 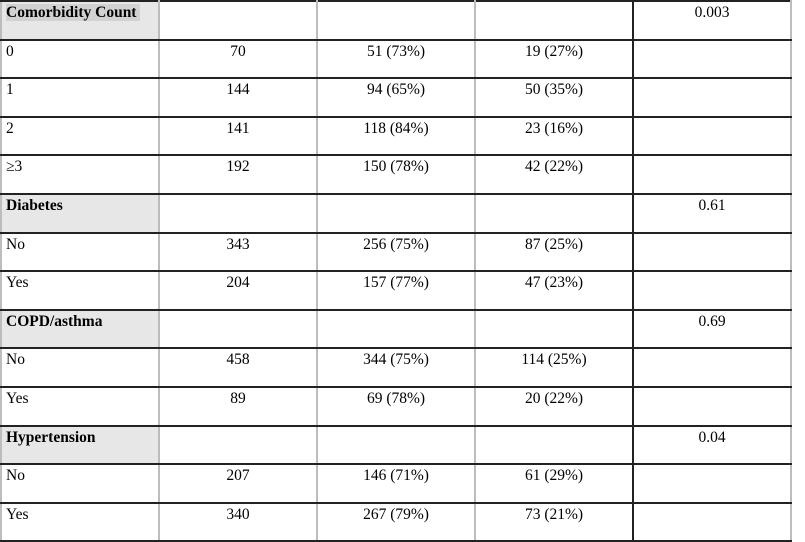 I want to click on group1-cell: 69 (78%), so click(x=396, y=406).